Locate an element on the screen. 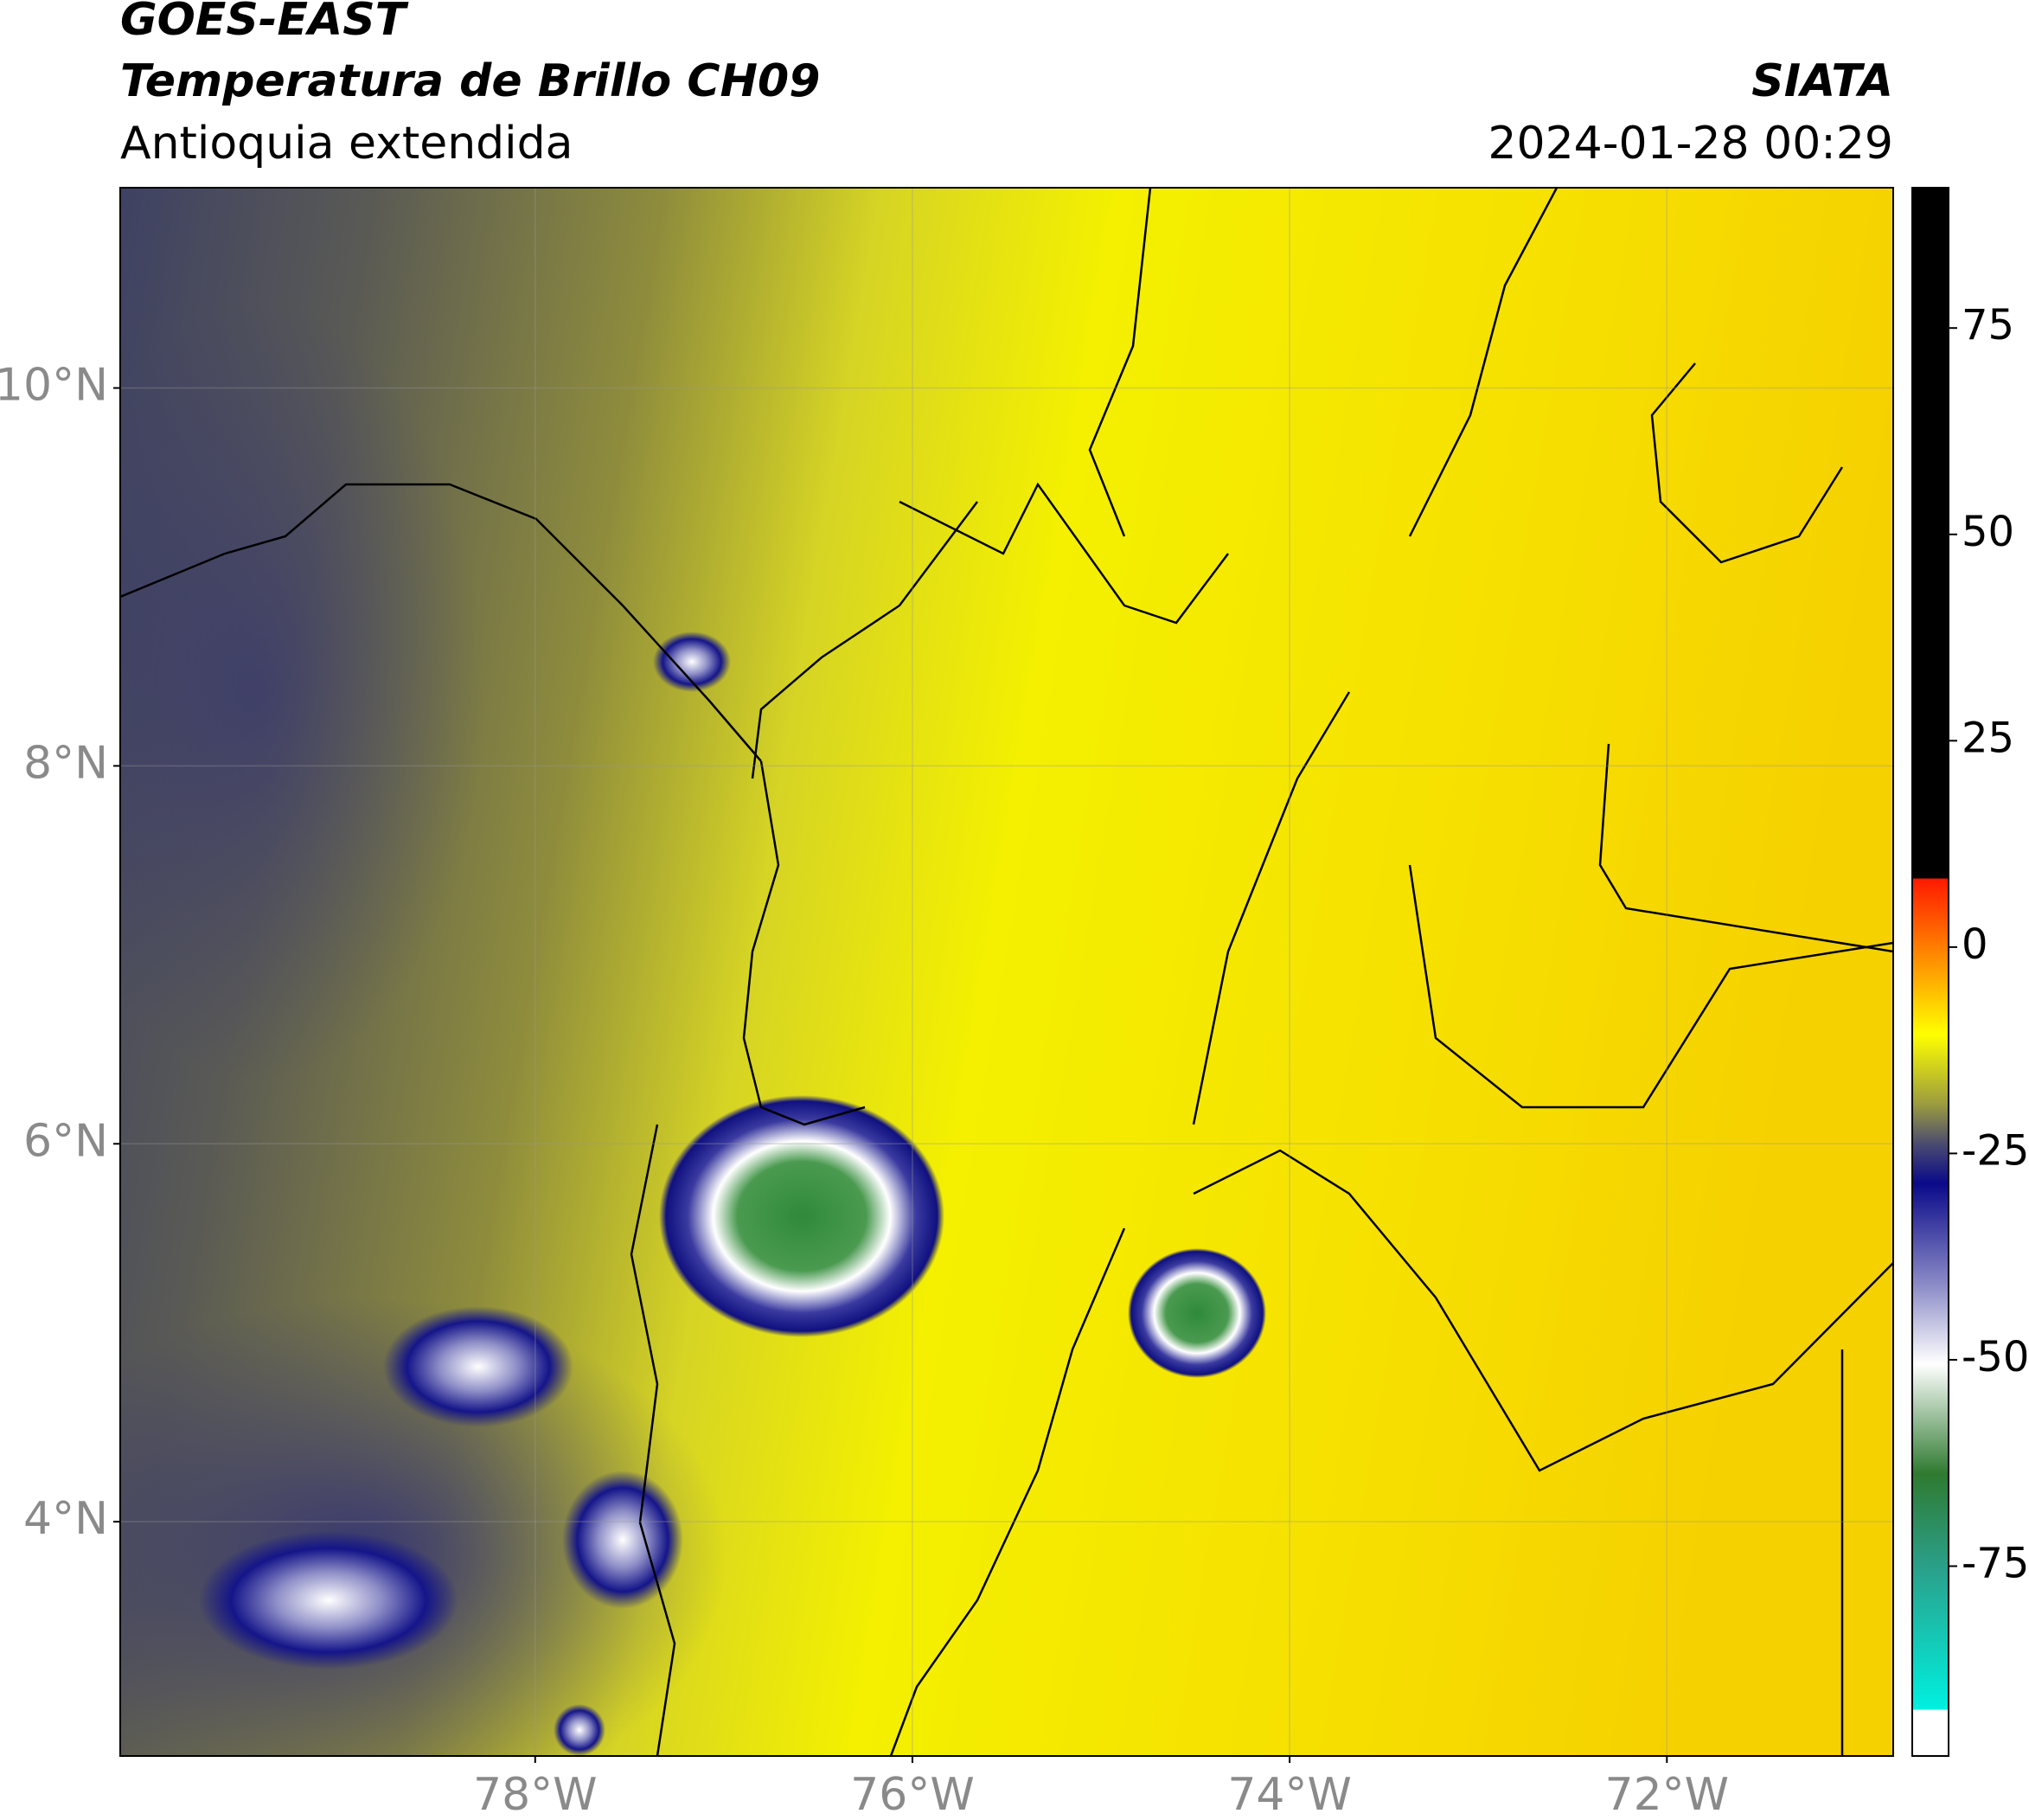  y-tick-label: 10°N is located at coordinates (54, 386).